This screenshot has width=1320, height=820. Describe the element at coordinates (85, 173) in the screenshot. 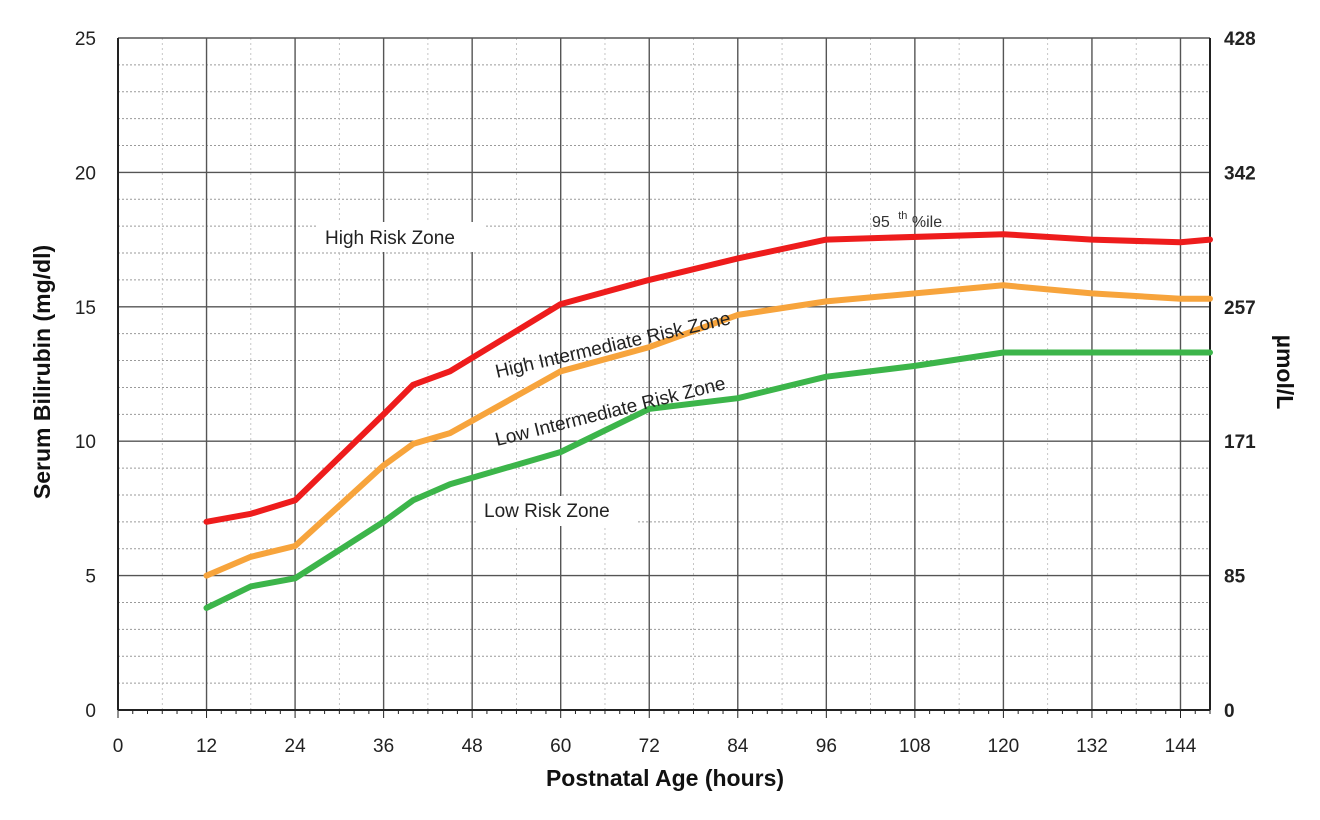

I see `y-tick-label: 20` at that location.